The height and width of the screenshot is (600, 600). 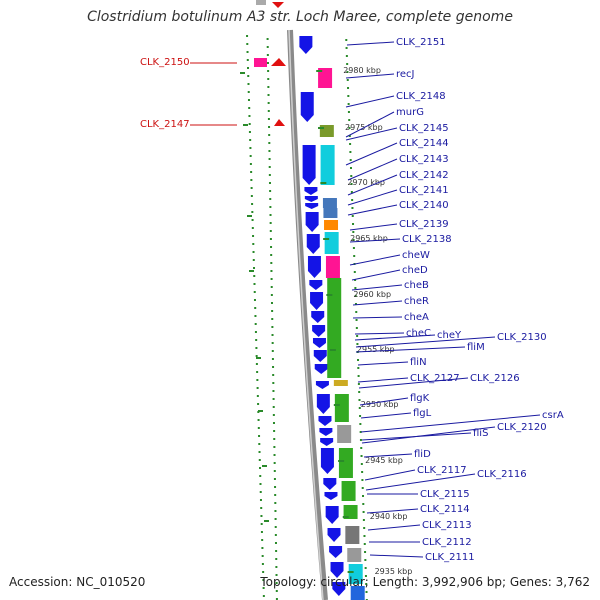 What do you see at coordinates (416, 317) in the screenshot?
I see `gene-label: cheA` at bounding box center [416, 317].